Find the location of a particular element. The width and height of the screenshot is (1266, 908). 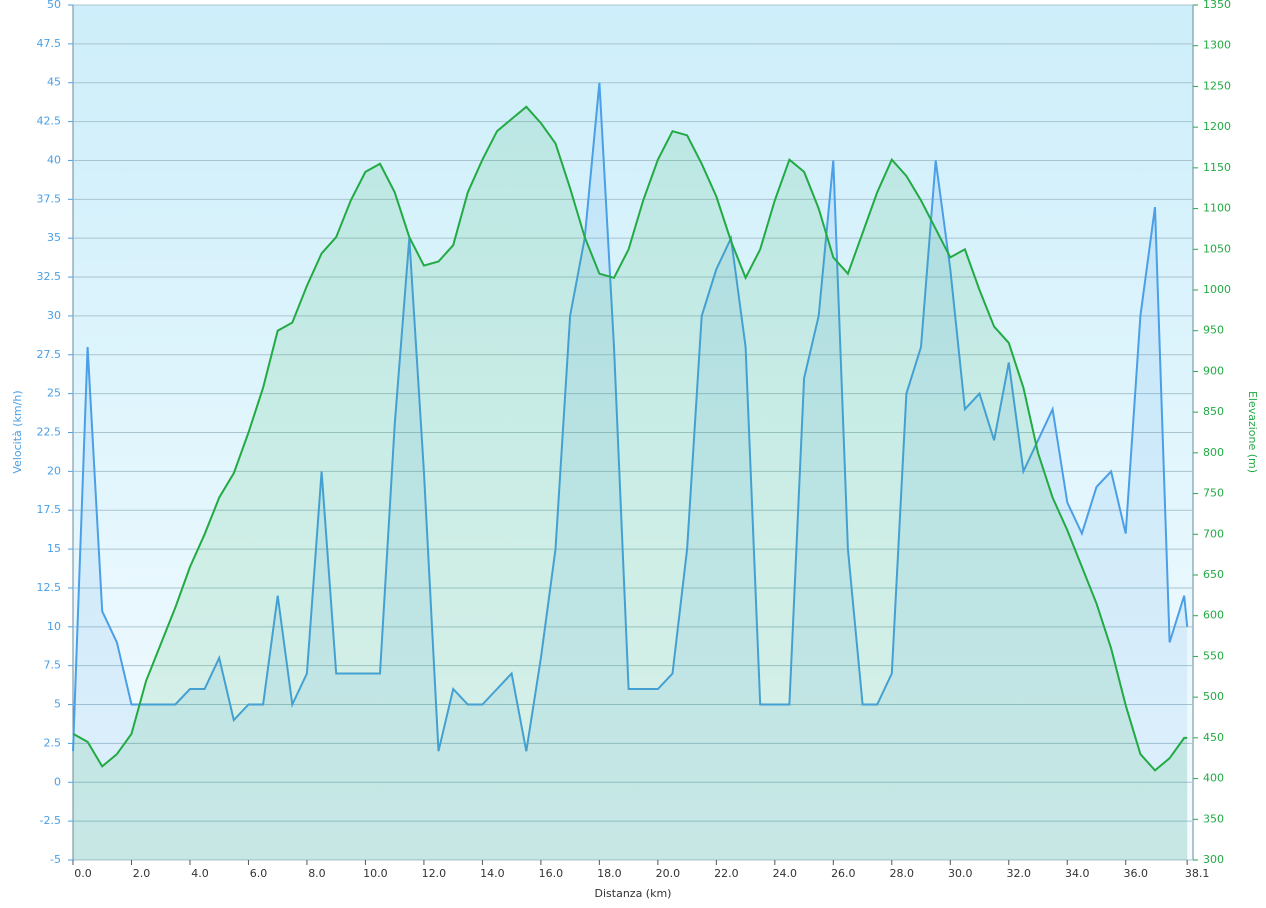

y-axis-label: Velocità (km/h) is located at coordinates (17, 431).